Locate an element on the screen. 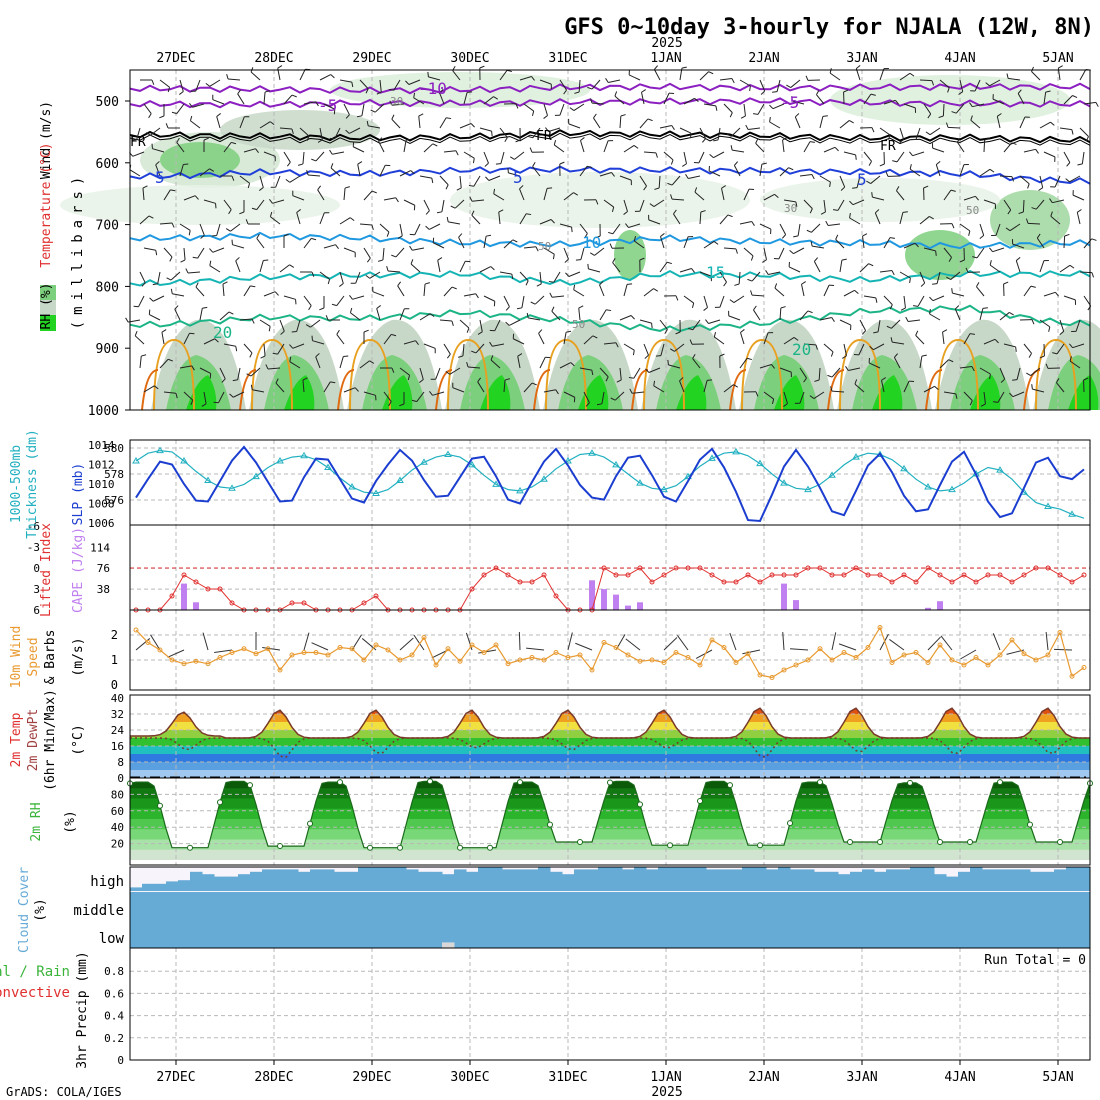 The image size is (1100, 1100). upper-ylabel-rh: RH (%) is located at coordinates (46, 306).